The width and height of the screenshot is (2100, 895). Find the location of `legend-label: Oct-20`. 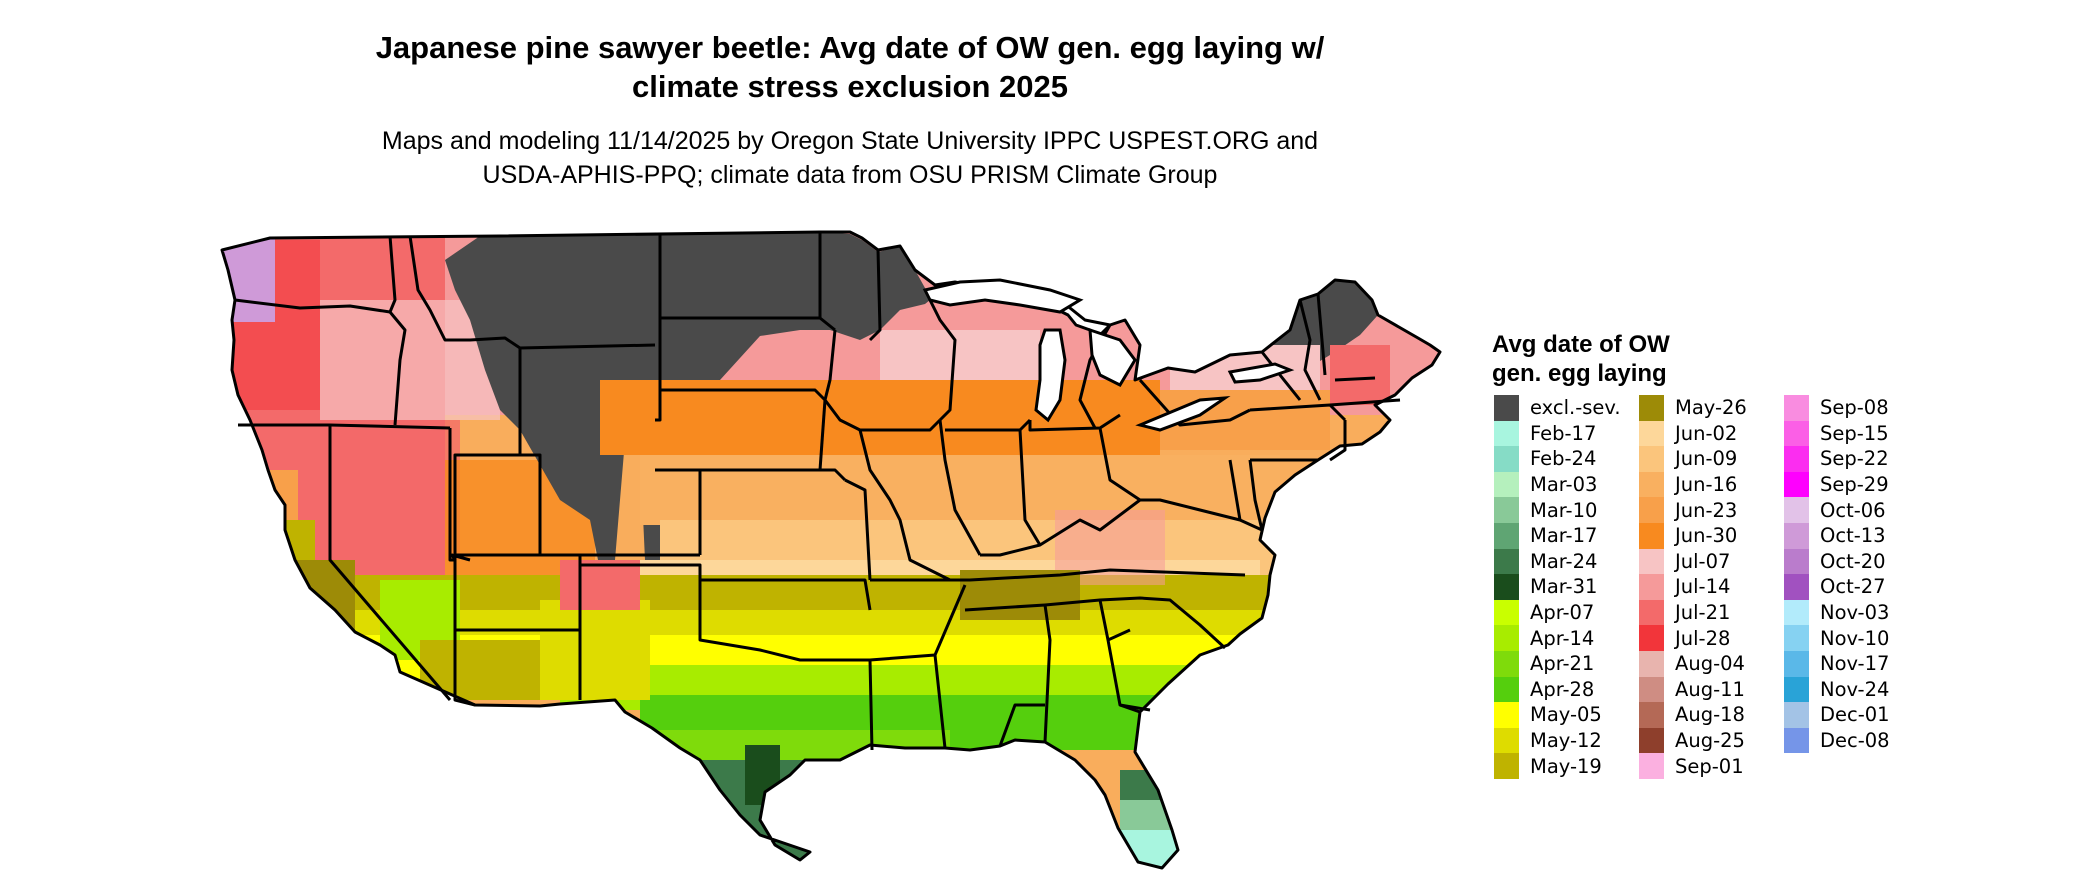

legend-label: Oct-20 is located at coordinates (1853, 561).